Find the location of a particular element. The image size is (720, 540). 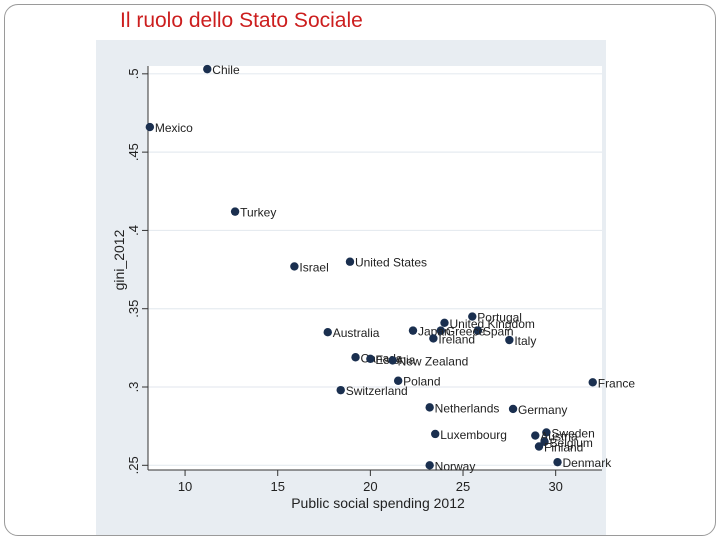

point-label: Luxembourg is located at coordinates (473, 435).